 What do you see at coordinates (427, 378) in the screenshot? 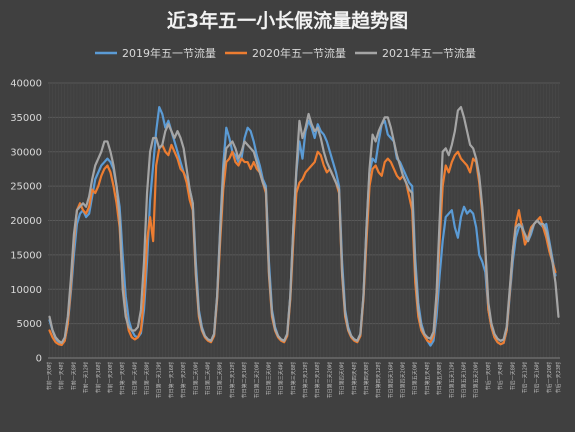
I see `x-tick-label: 节日第五天4时` at bounding box center [427, 378].